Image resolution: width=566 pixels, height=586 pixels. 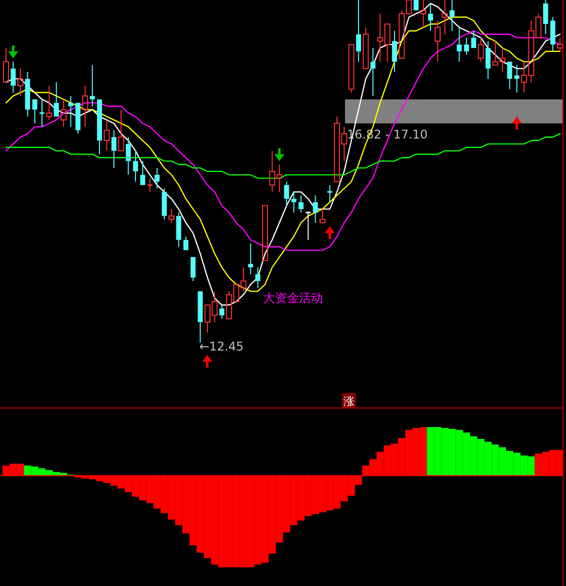 What do you see at coordinates (293, 298) in the screenshot?
I see `annotation: 大资金活动` at bounding box center [293, 298].